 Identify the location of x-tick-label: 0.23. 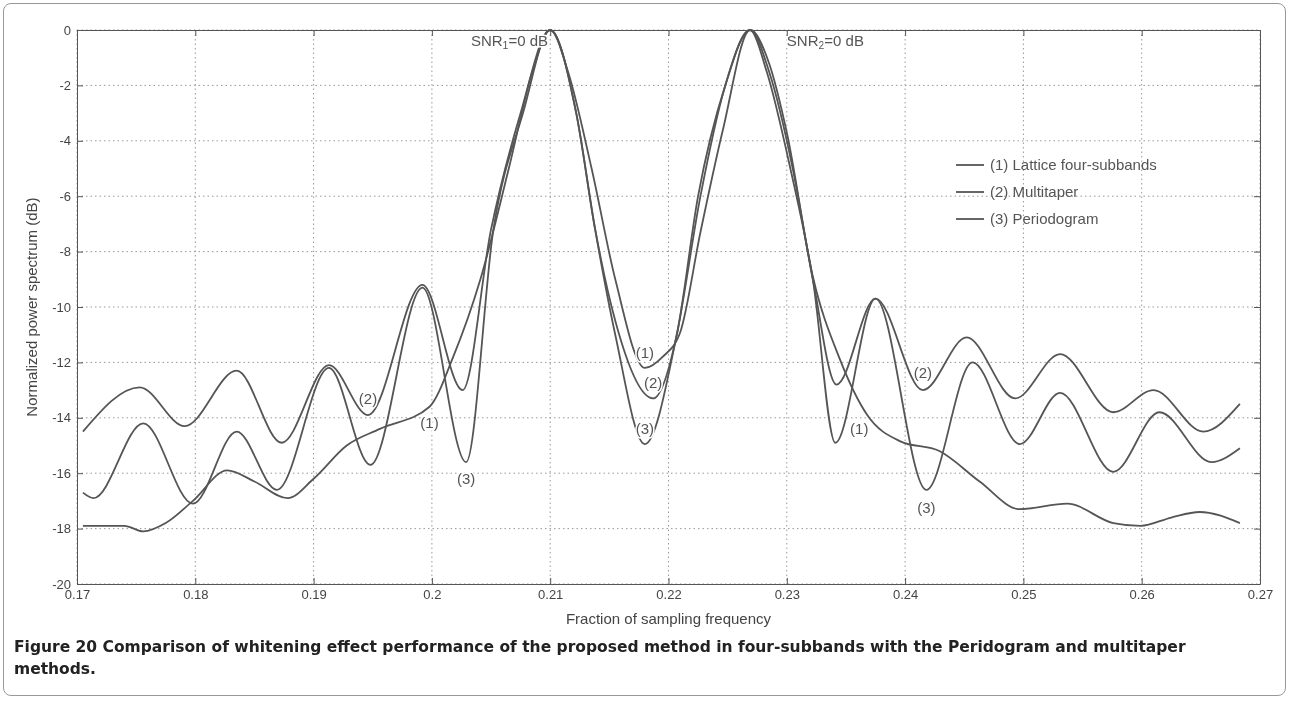
(787, 595).